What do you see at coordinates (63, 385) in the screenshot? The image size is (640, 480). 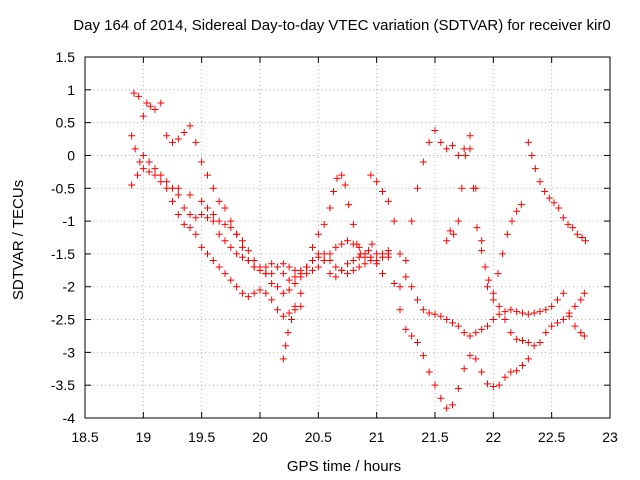 I see `y-tick-label: -3.5` at bounding box center [63, 385].